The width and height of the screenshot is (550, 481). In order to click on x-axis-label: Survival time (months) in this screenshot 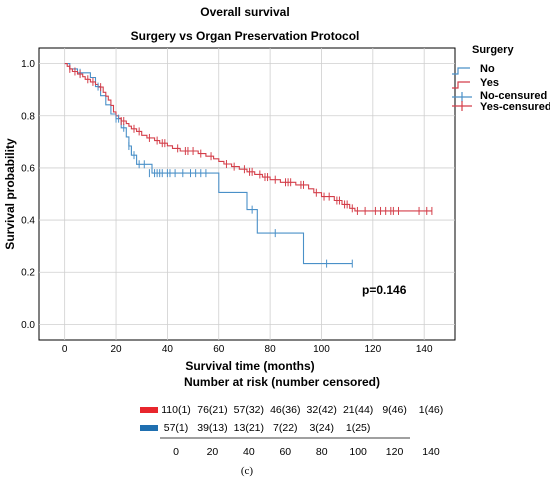, I will do `click(249, 366)`.